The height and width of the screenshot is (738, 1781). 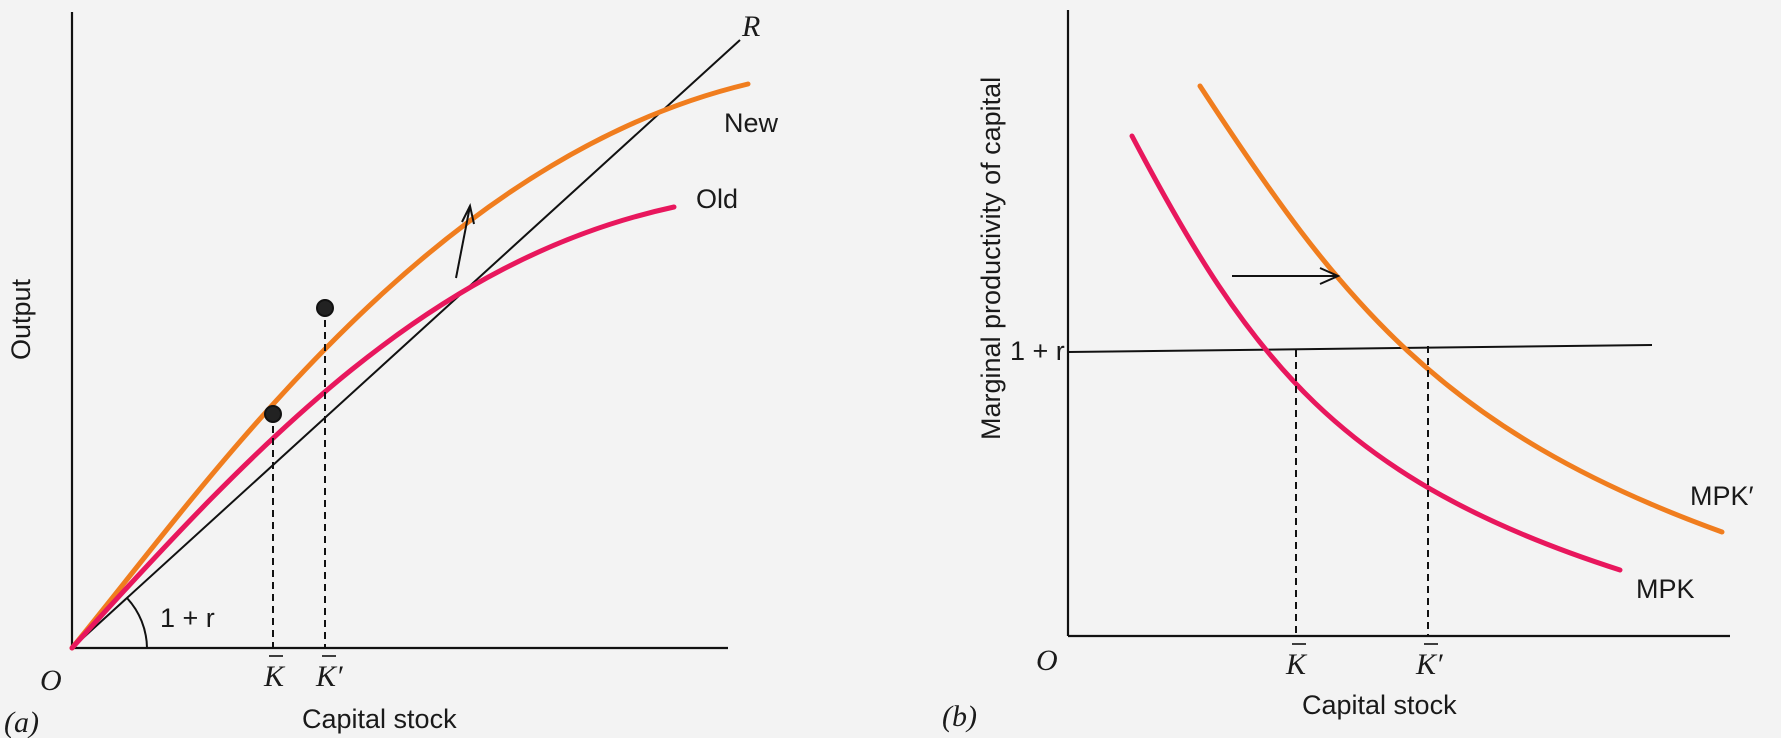 I want to click on panel-a-origin: O, so click(x=51, y=680).